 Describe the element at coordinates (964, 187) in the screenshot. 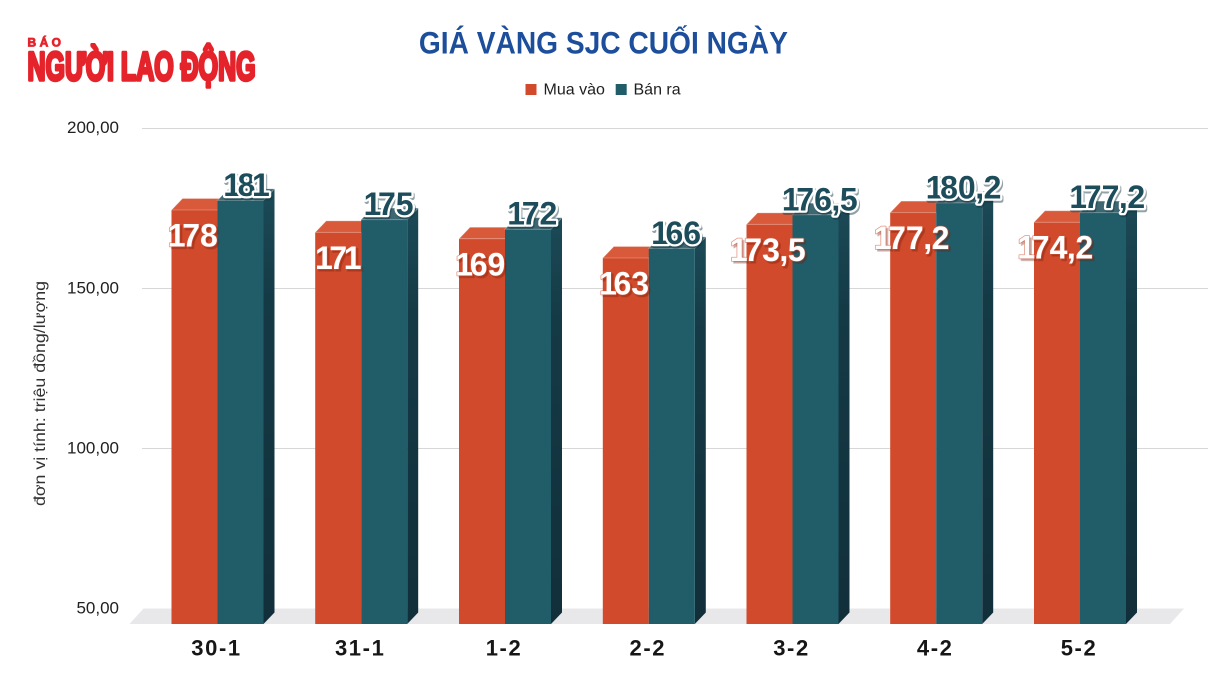

I see `svg-text: 180,2` at that location.